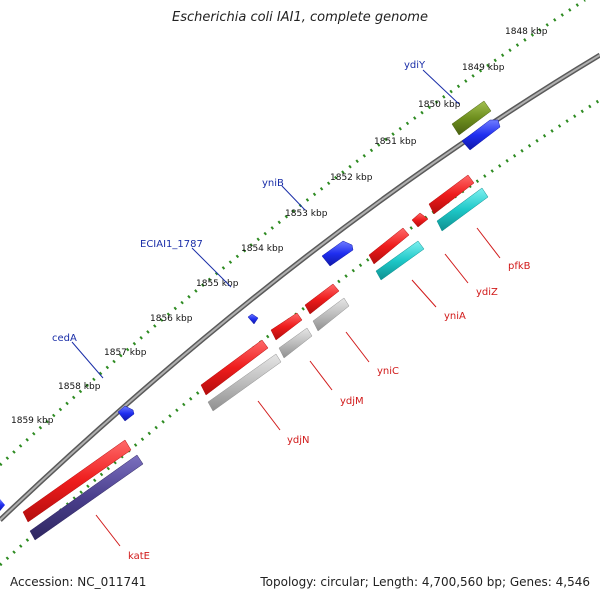  I want to click on reverse-gene-grey-ydjM, so click(295, 343).